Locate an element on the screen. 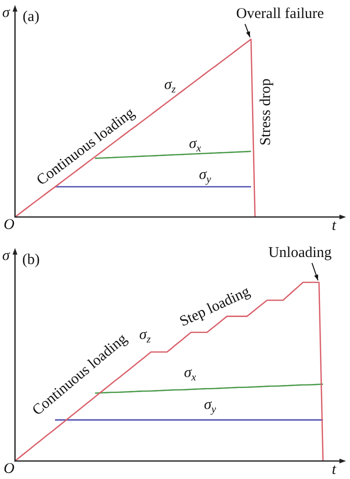  chart-title: (a) is located at coordinates (31, 16).